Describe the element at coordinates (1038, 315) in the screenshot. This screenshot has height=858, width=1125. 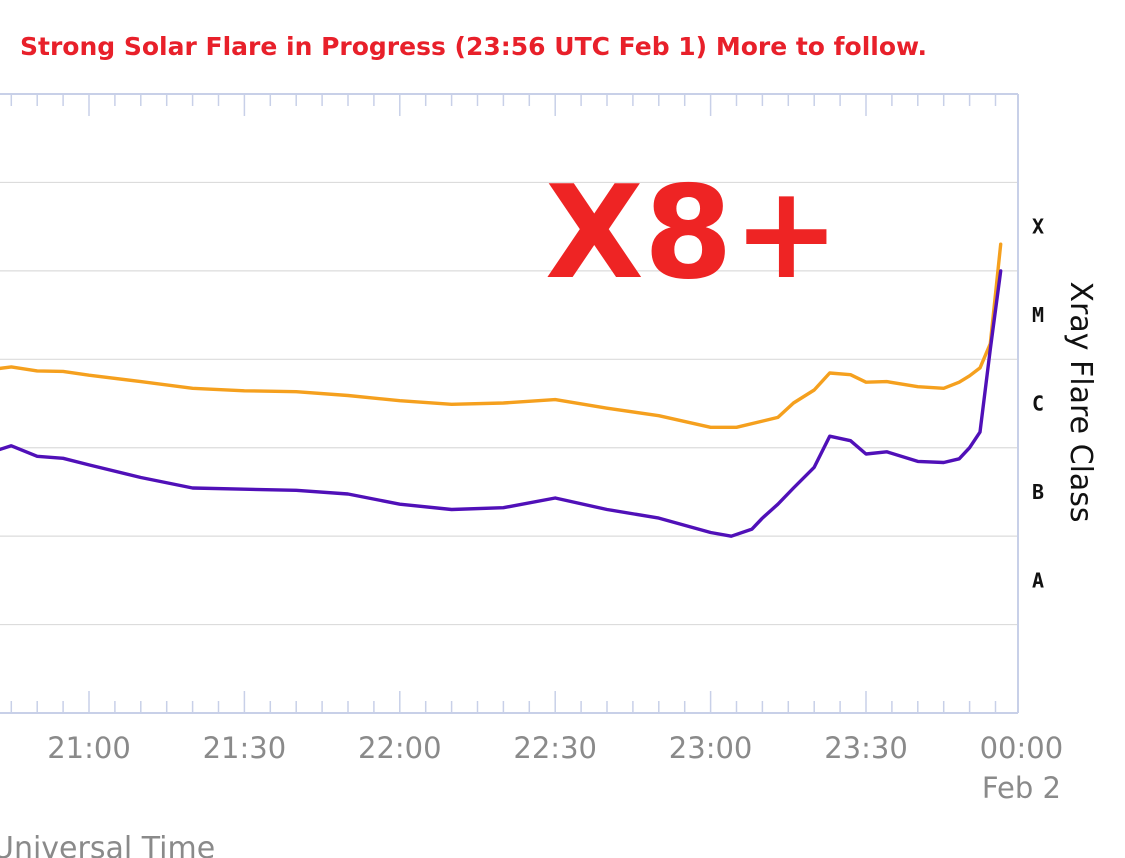
I see `flare-class-label: M` at that location.